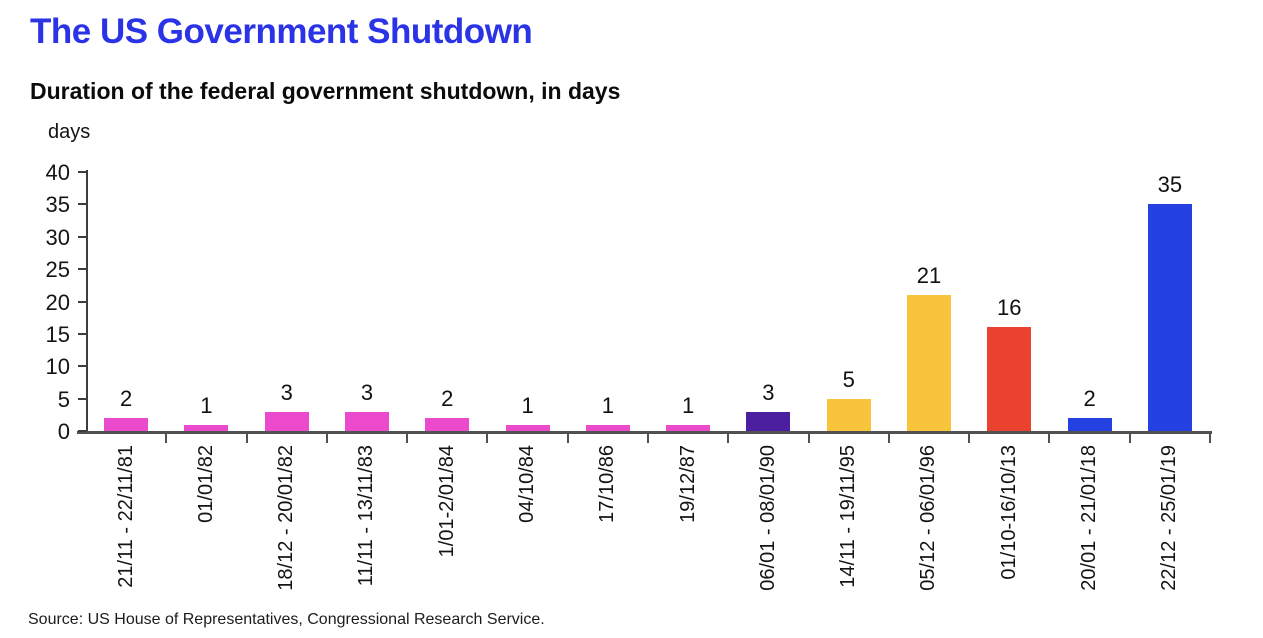 This screenshot has height=638, width=1263. What do you see at coordinates (928, 518) in the screenshot?
I see `x-axis-category-label-text: 05/12 - 06/01/96` at bounding box center [928, 518].